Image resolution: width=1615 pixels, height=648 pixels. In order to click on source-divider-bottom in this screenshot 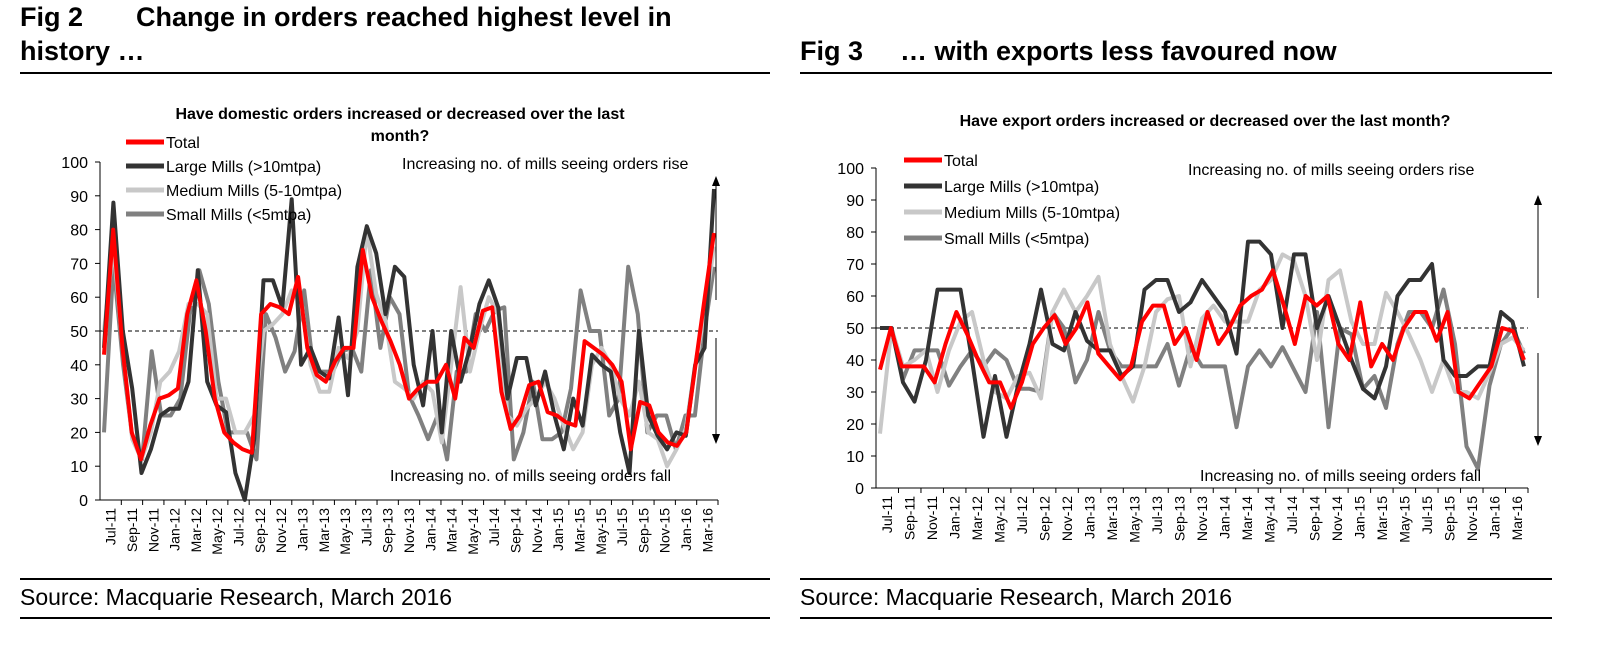, I will do `click(395, 618)`.